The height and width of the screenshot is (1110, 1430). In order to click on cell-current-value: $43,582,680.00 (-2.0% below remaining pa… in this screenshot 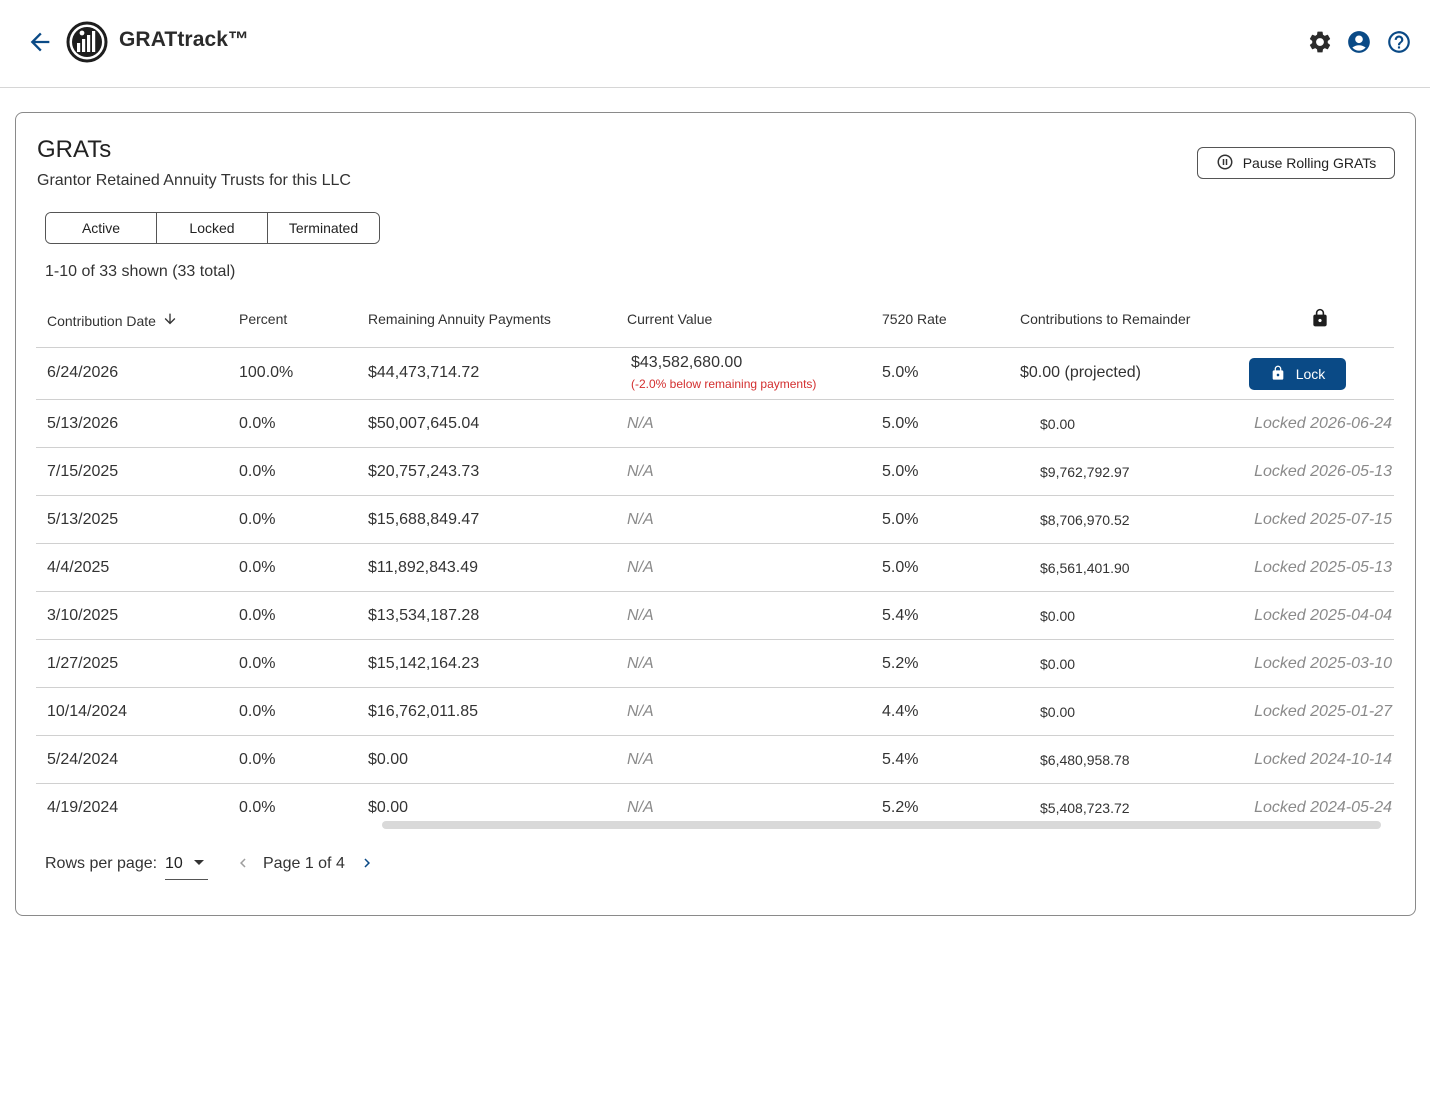, I will do `click(723, 372)`.